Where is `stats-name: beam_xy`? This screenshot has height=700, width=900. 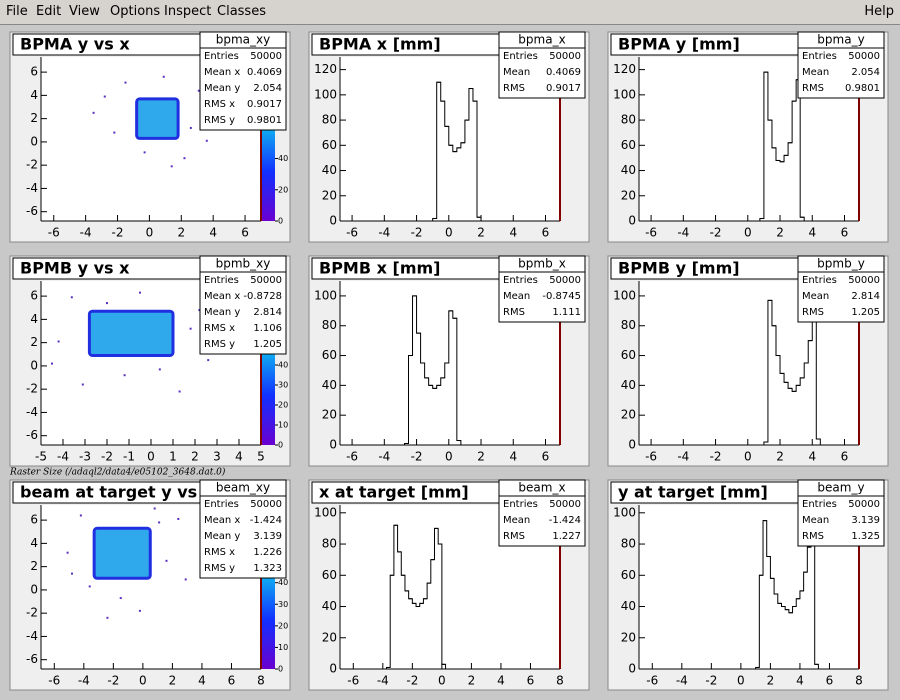 stats-name: beam_xy is located at coordinates (243, 488).